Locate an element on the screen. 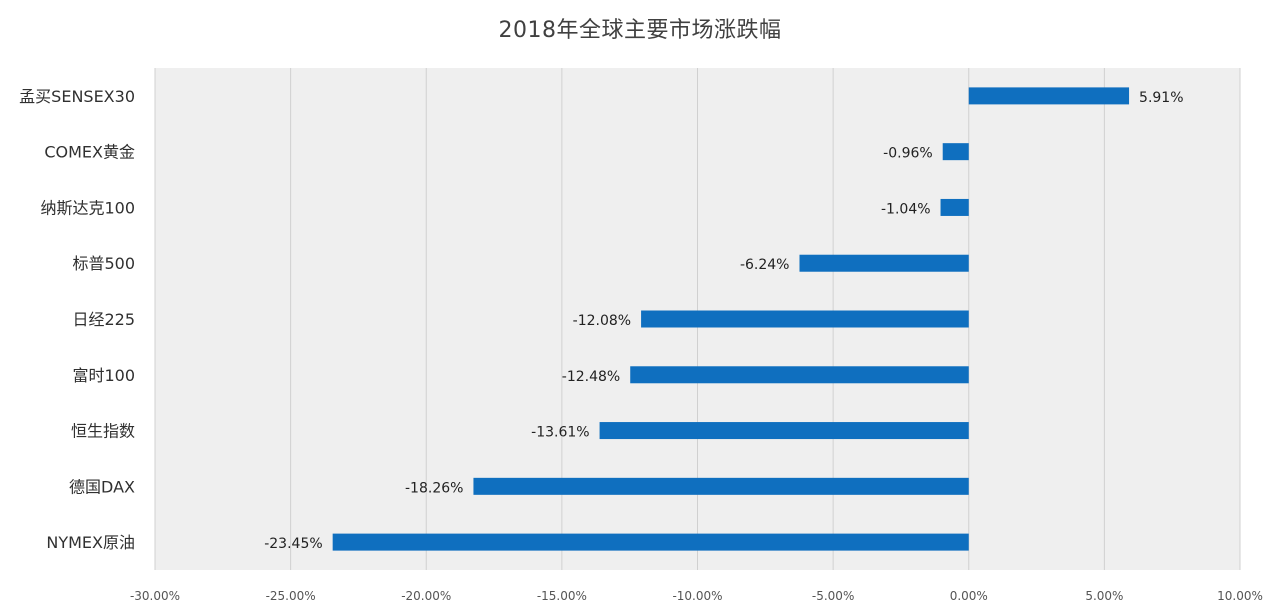 The width and height of the screenshot is (1280, 609). category-label: 日经225 is located at coordinates (103, 319).